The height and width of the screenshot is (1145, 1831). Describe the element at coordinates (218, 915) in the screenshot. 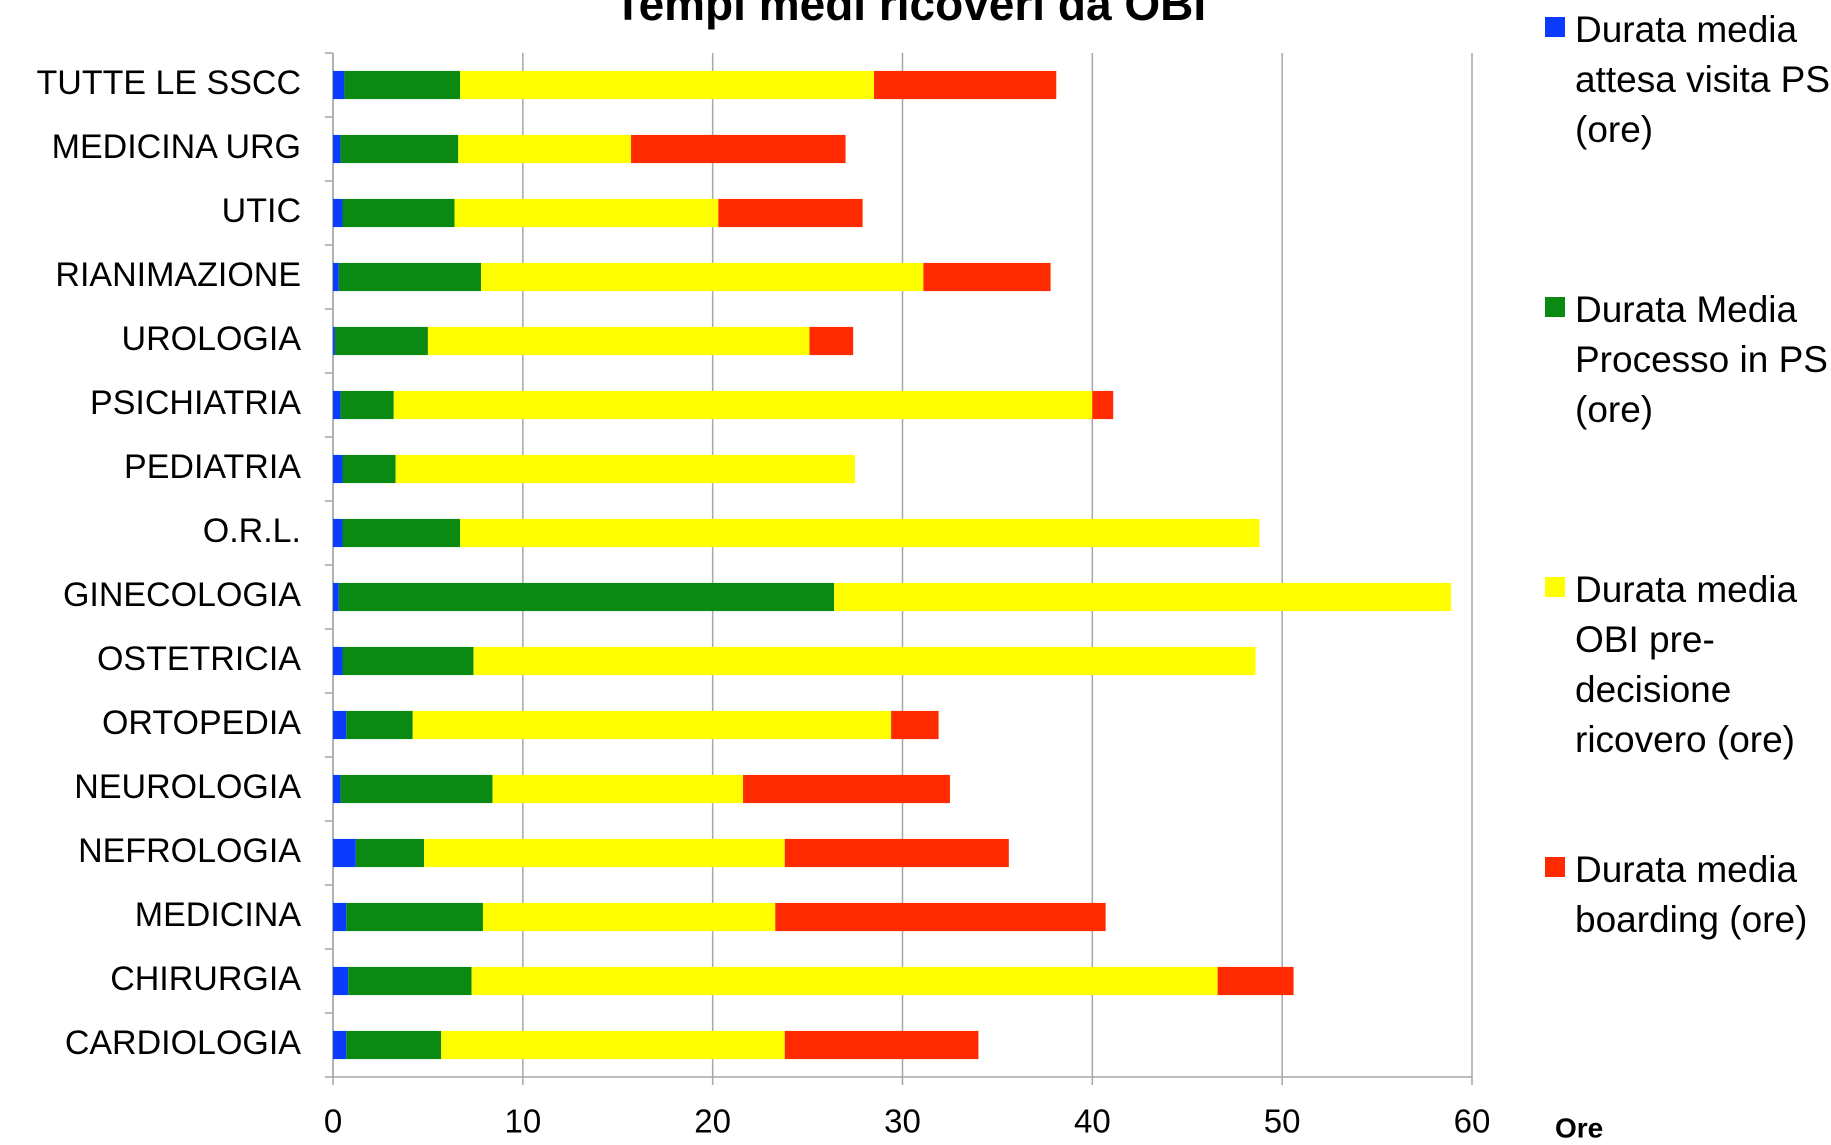

I see `y-tick-label: MEDICINA` at that location.